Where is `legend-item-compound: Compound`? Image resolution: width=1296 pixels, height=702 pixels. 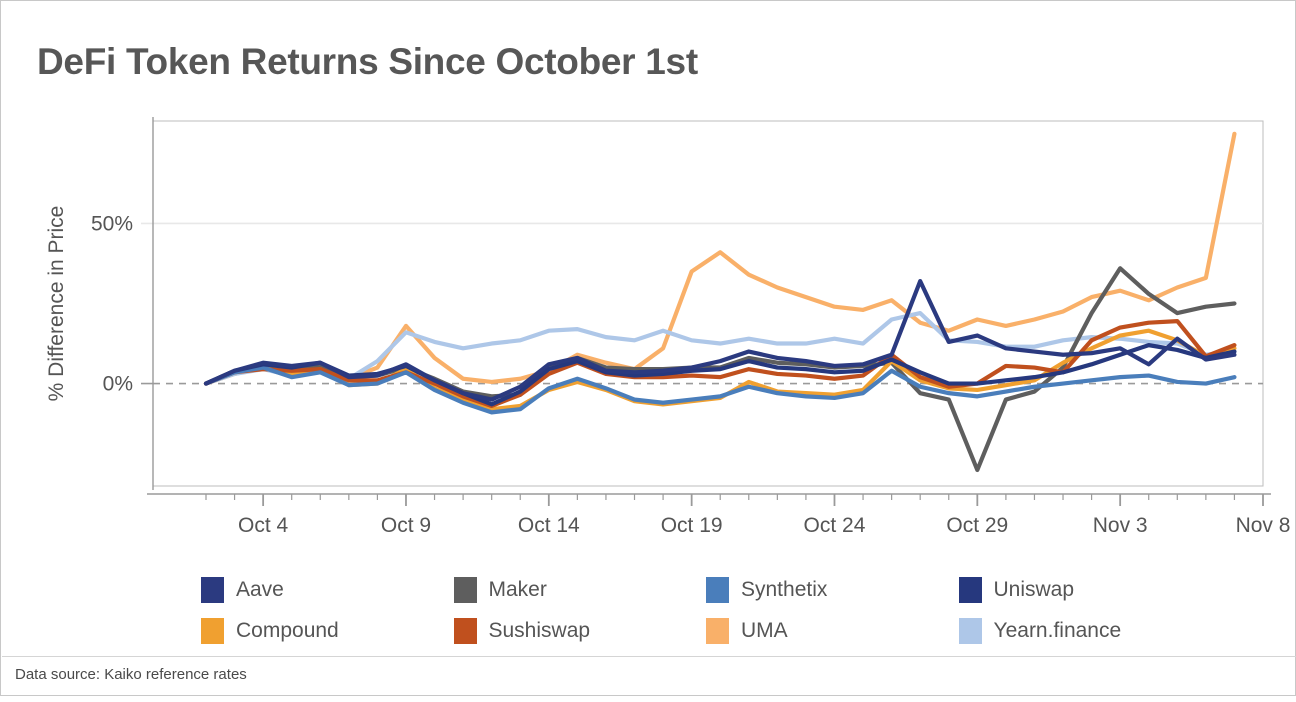 legend-item-compound: Compound is located at coordinates (327, 630).